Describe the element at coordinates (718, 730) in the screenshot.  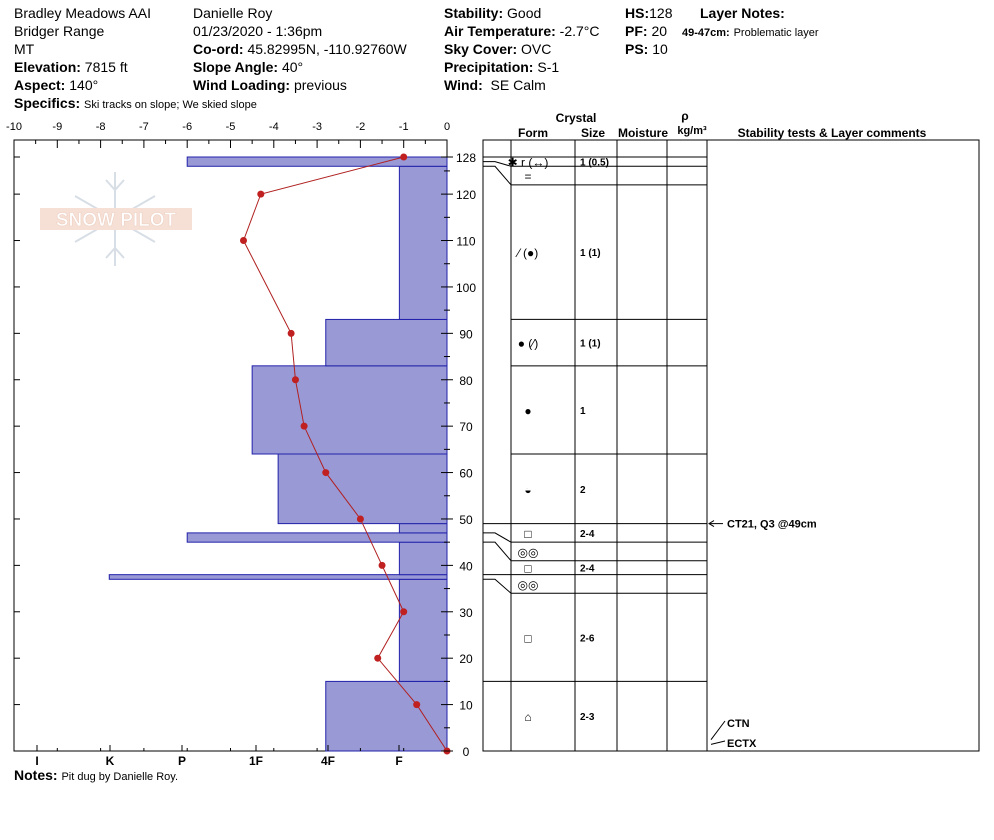
I see `stability-arrow` at that location.